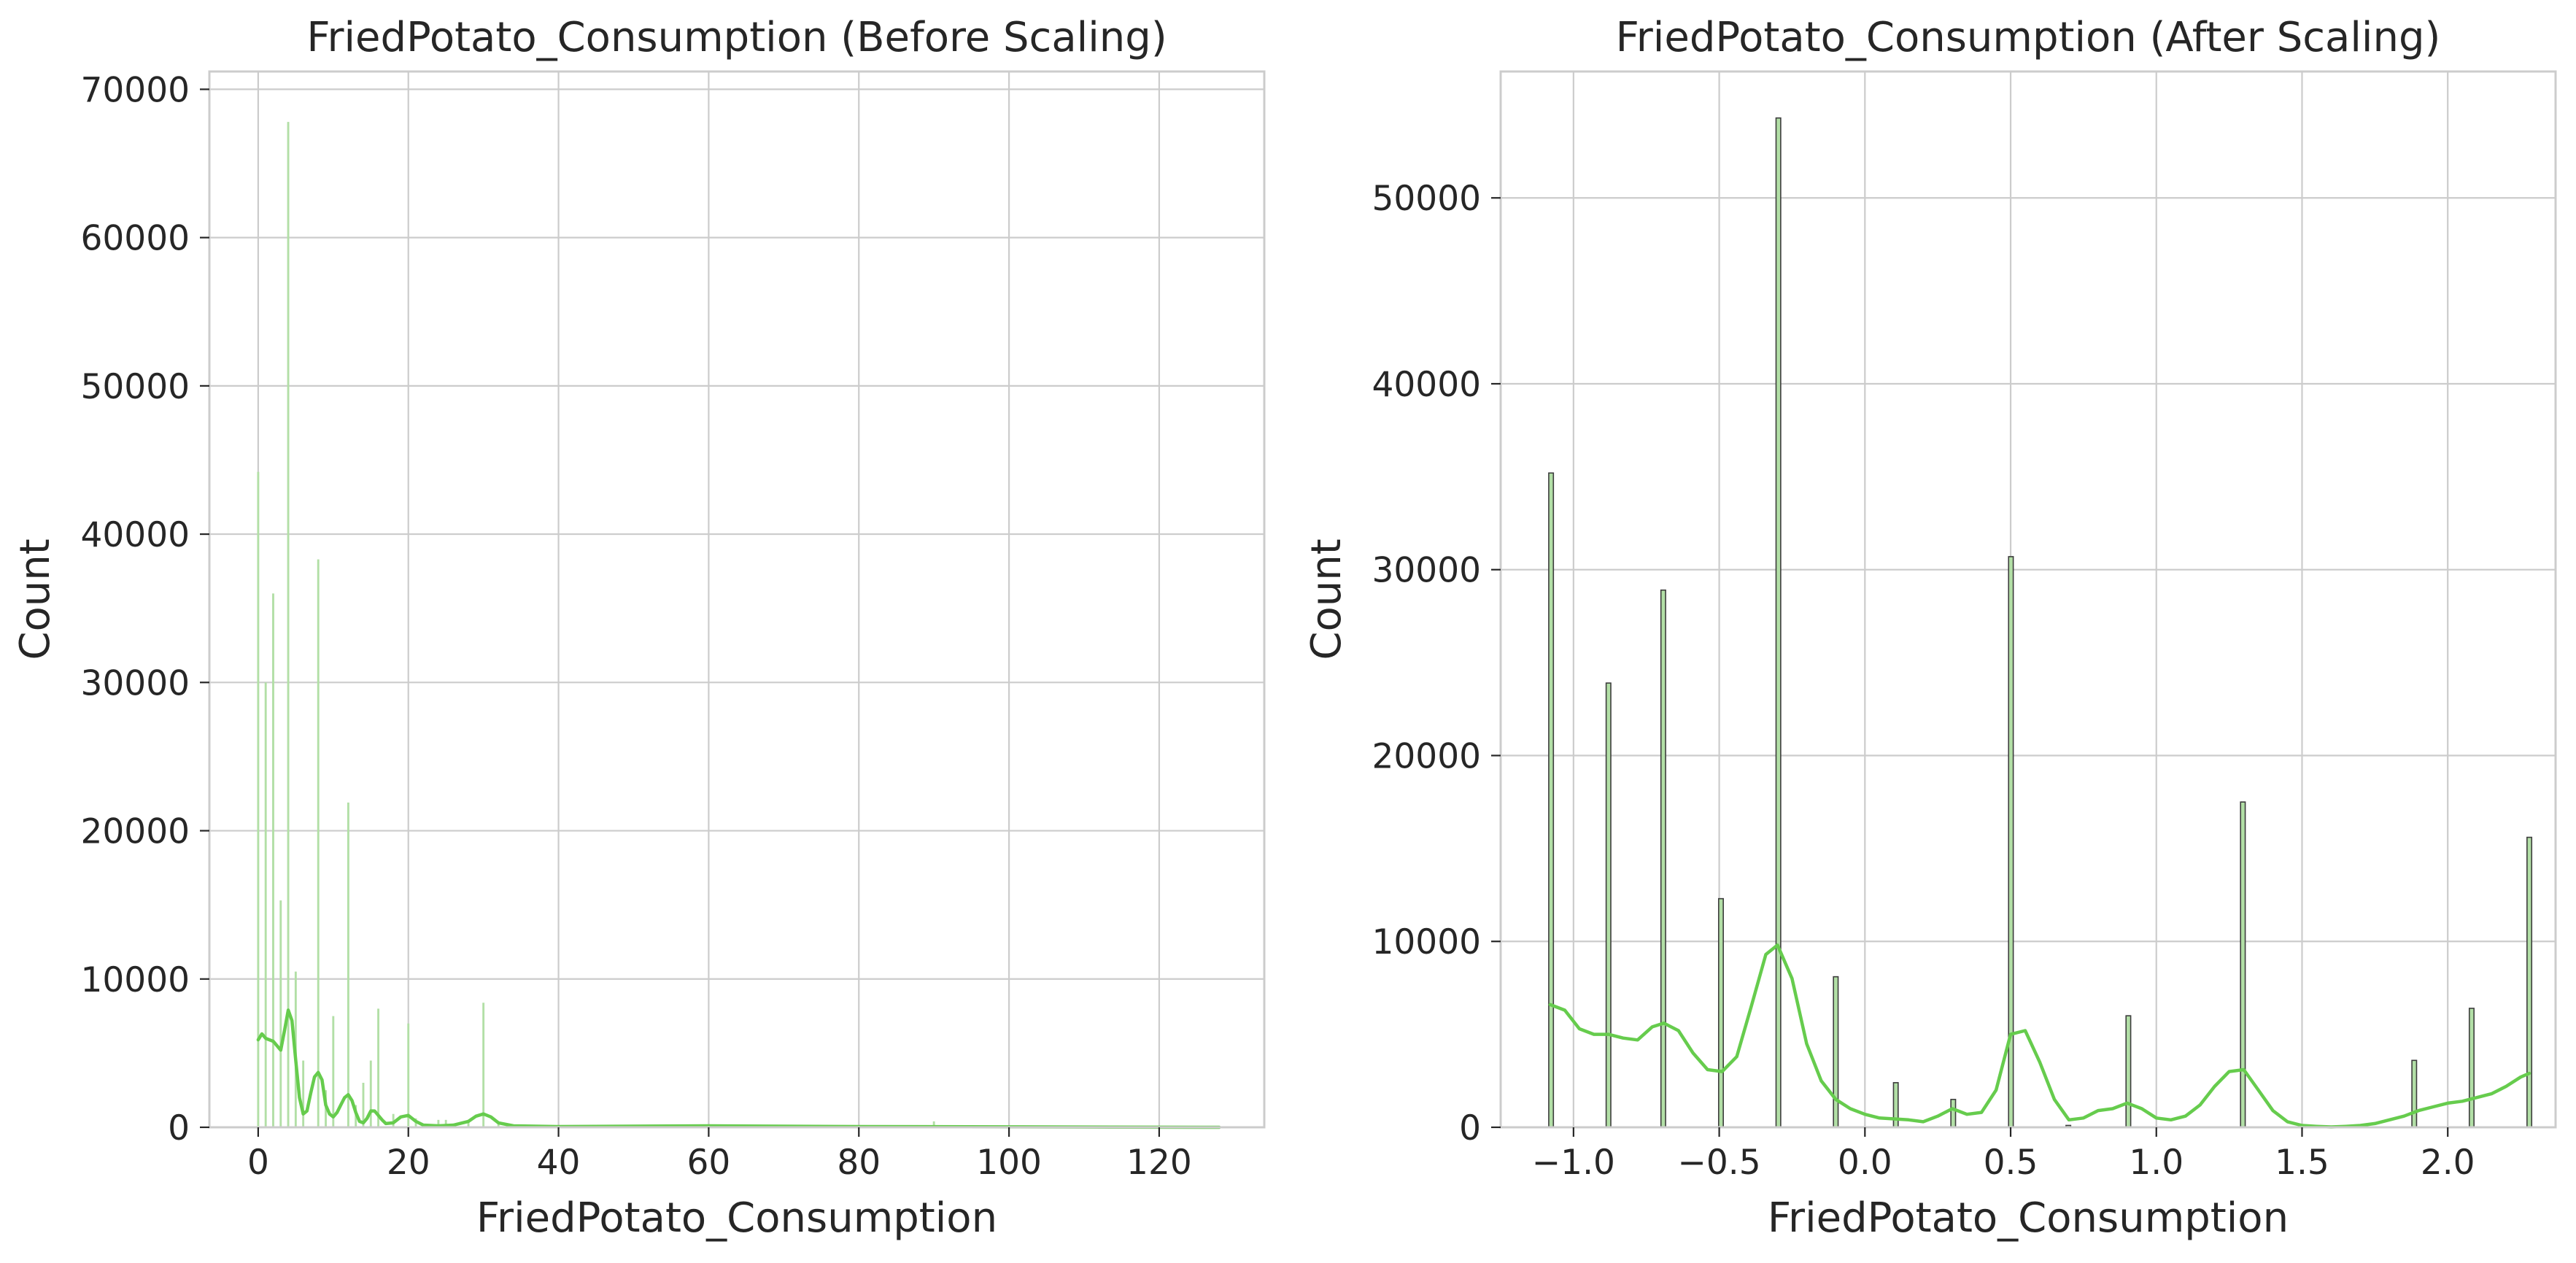 The width and height of the screenshot is (2576, 1263). What do you see at coordinates (2011, 1163) in the screenshot?
I see `x-tick-label: 0.5` at bounding box center [2011, 1163].